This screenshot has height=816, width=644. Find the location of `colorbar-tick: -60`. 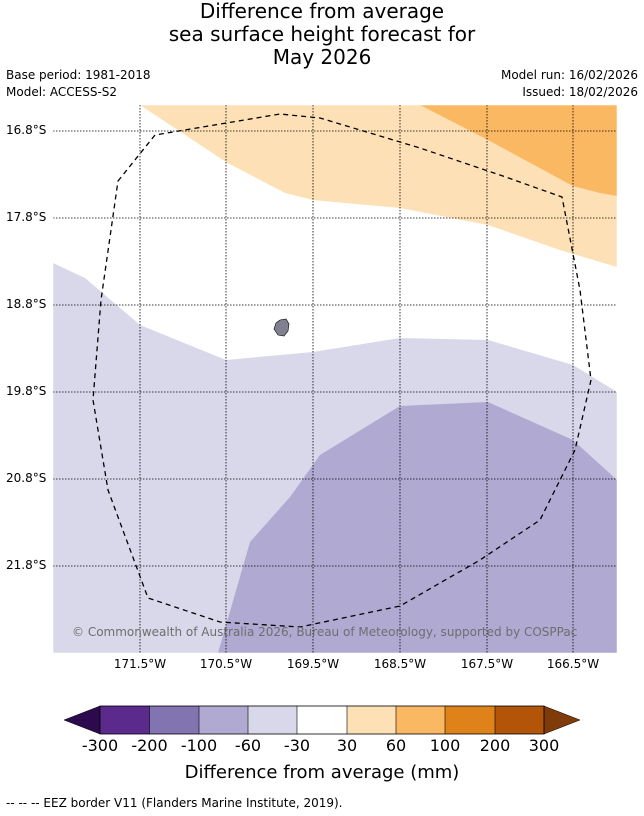

colorbar-tick: -60 is located at coordinates (248, 745).